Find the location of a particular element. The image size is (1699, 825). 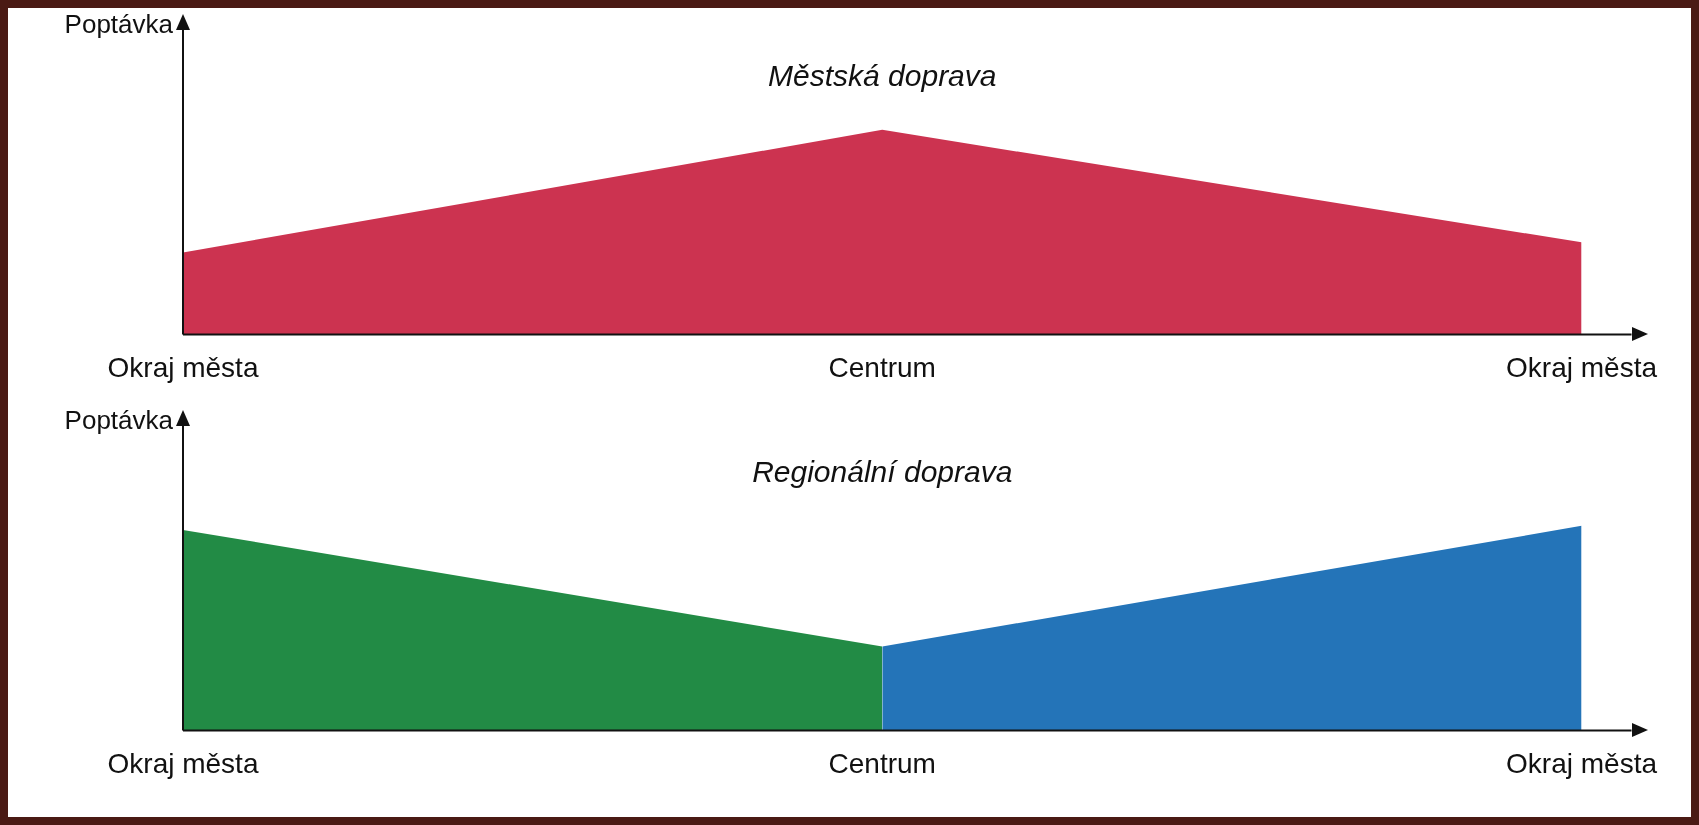

chart-title: Městská doprava is located at coordinates (882, 76).